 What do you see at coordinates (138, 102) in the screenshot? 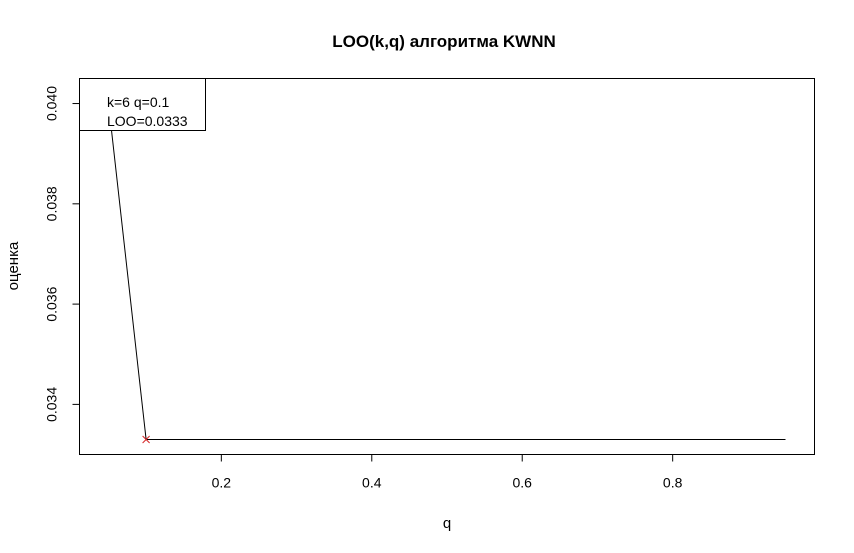
I see `legend-line-k-q: k=6 q=0.1` at bounding box center [138, 102].